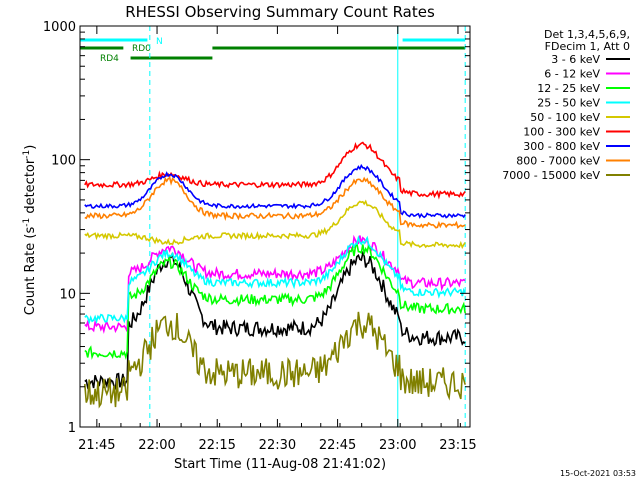 This screenshot has height=480, width=640. Describe the element at coordinates (572, 74) in the screenshot. I see `legend-label: 6 - 12 keV` at that location.